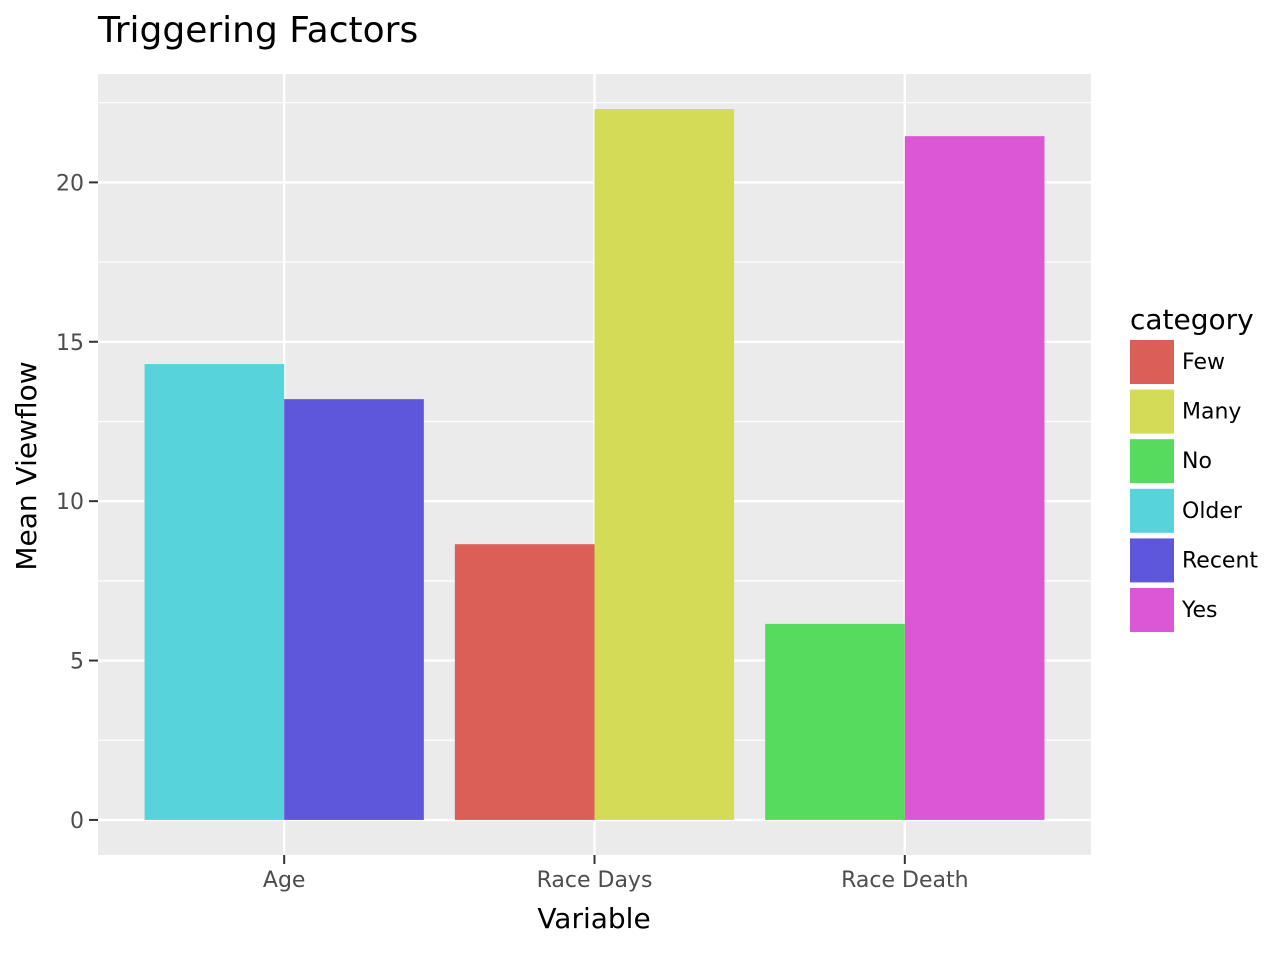 This screenshot has height=960, width=1280. I want to click on bar-race-death-no, so click(835, 721).